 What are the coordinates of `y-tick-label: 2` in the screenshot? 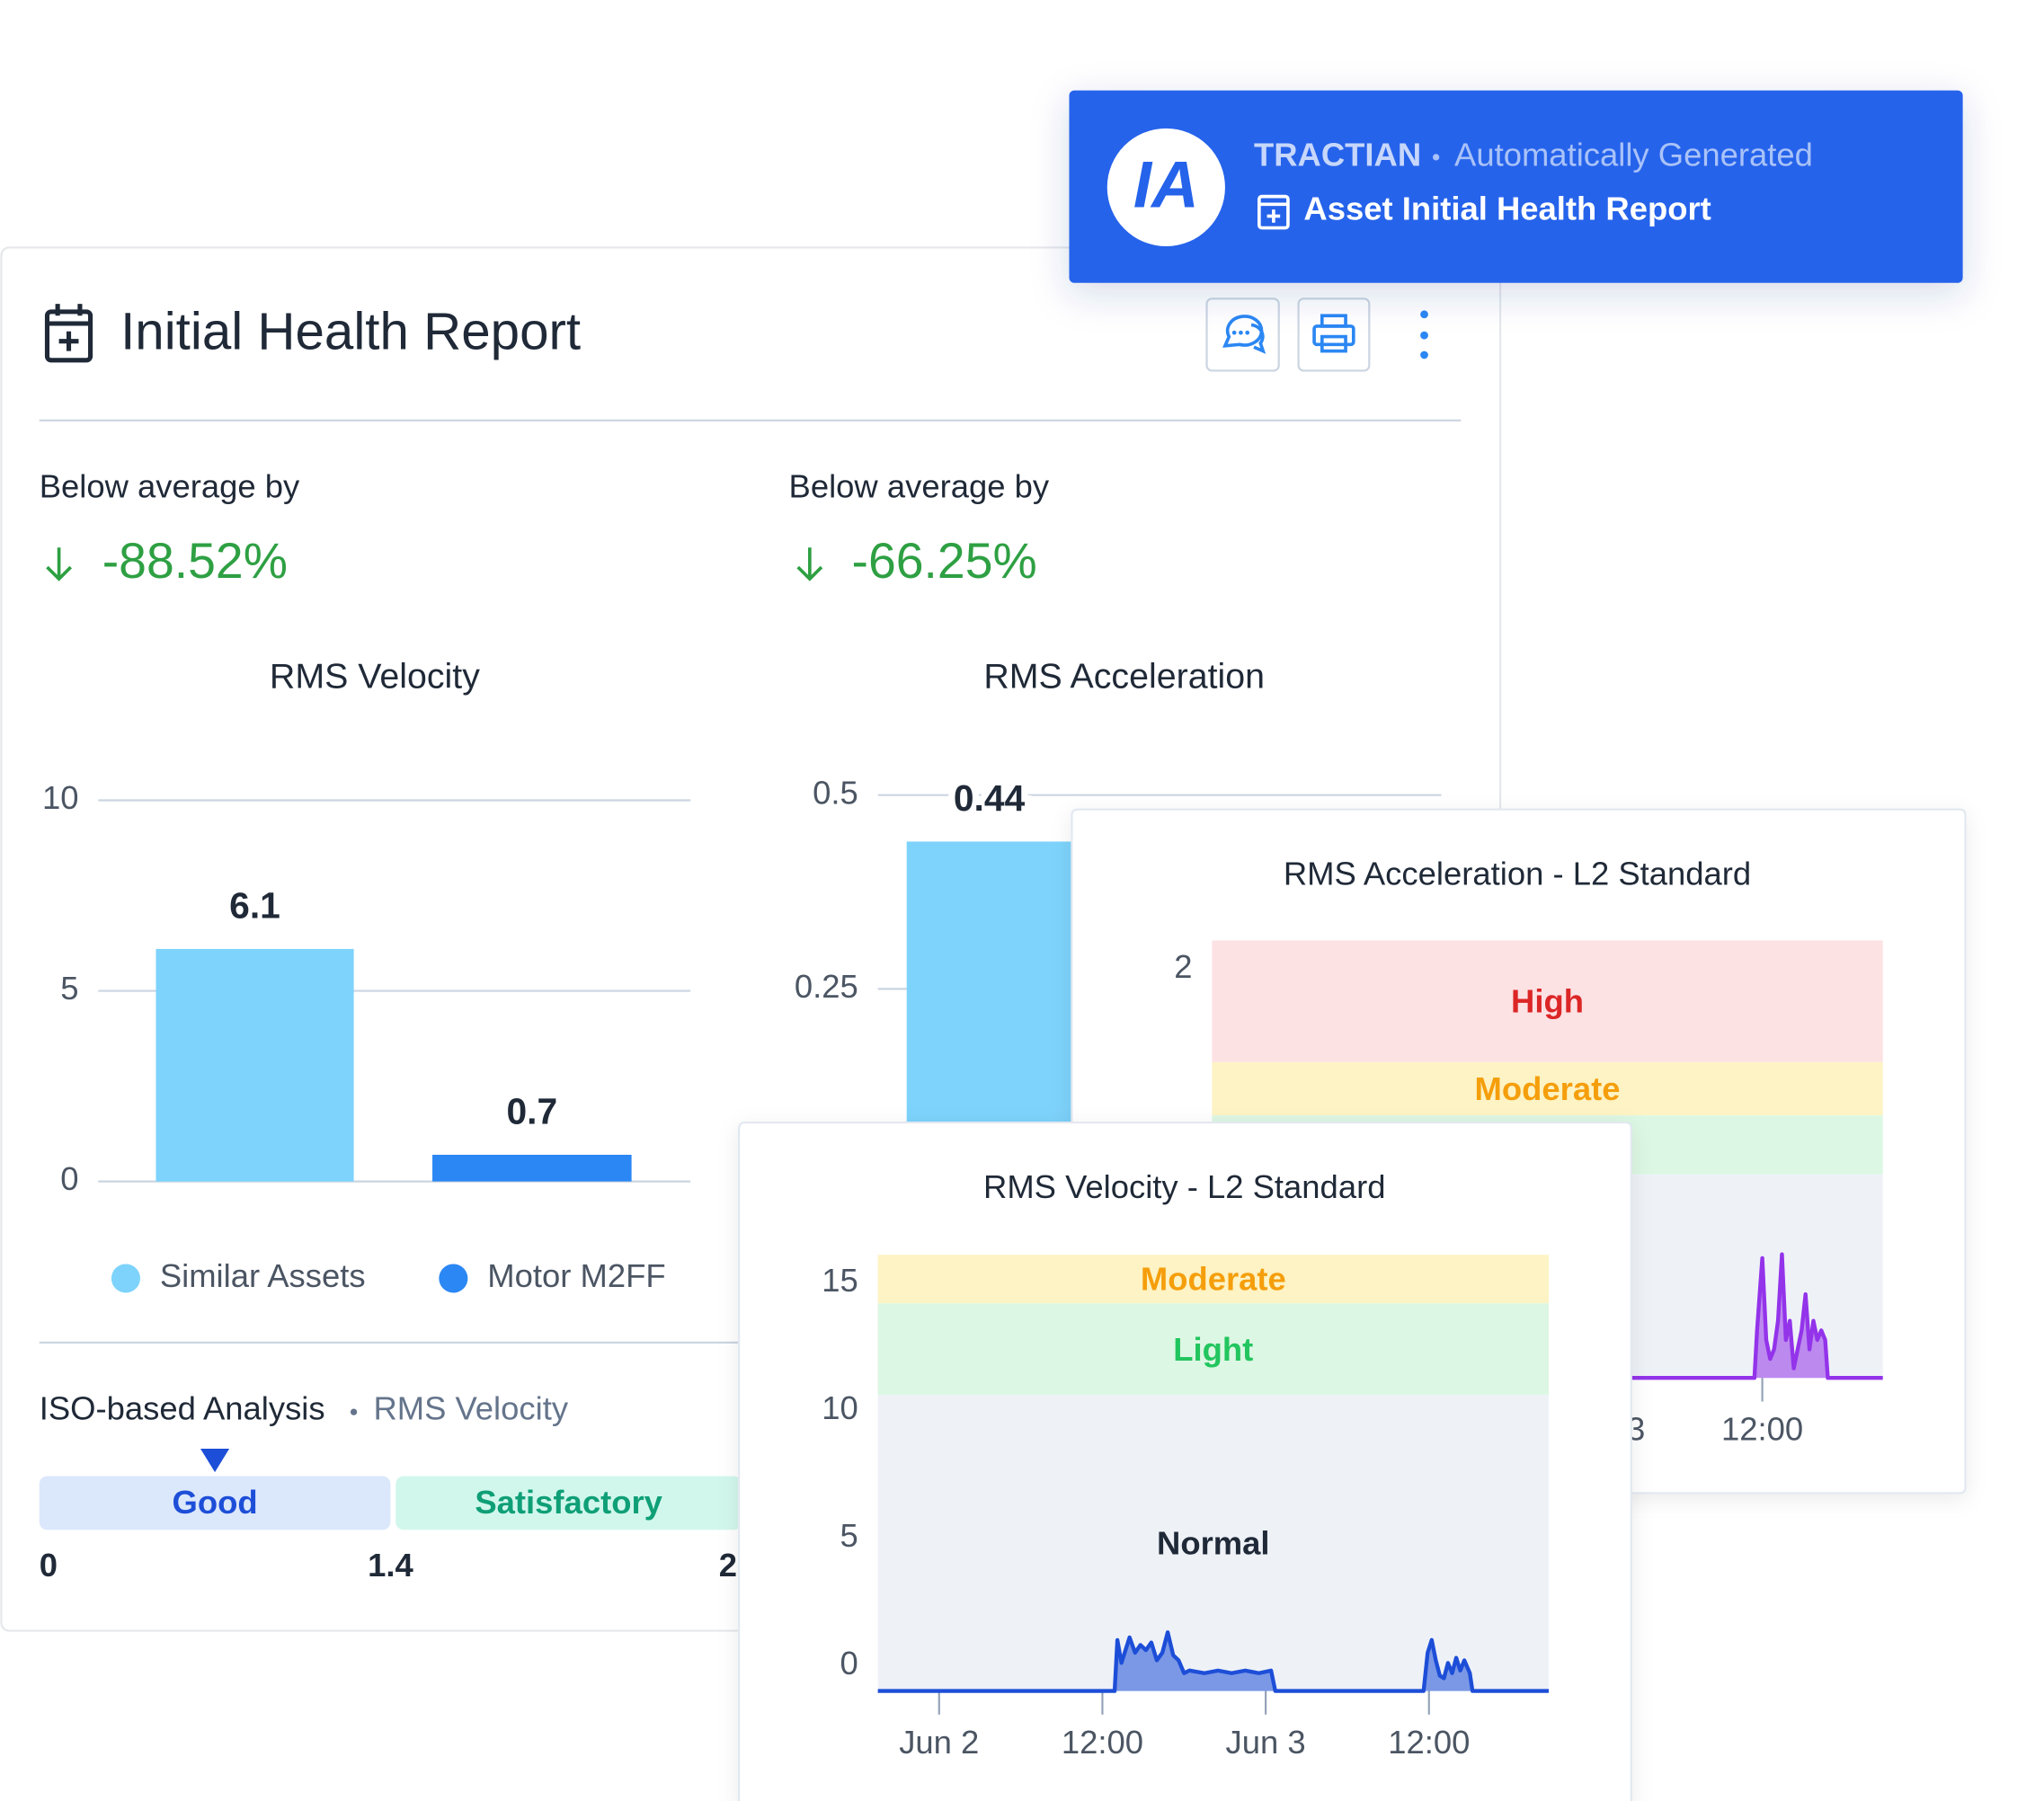 It's located at (1183, 966).